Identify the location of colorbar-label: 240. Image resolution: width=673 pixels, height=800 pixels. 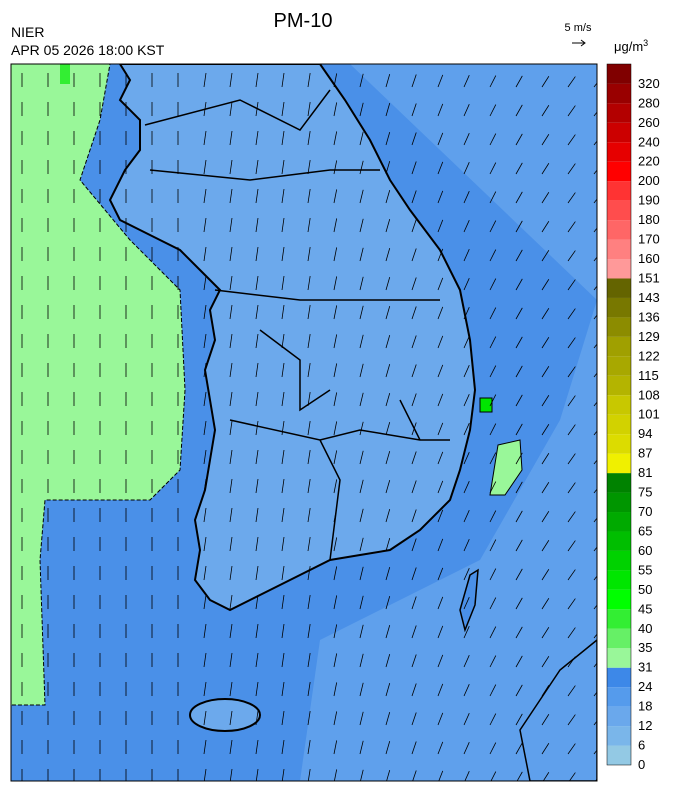
(649, 141).